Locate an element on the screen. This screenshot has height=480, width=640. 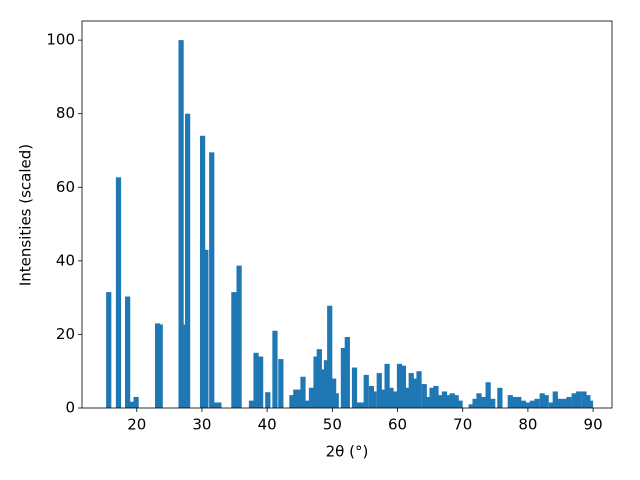
x-tick-label: 60 is located at coordinates (397, 425).